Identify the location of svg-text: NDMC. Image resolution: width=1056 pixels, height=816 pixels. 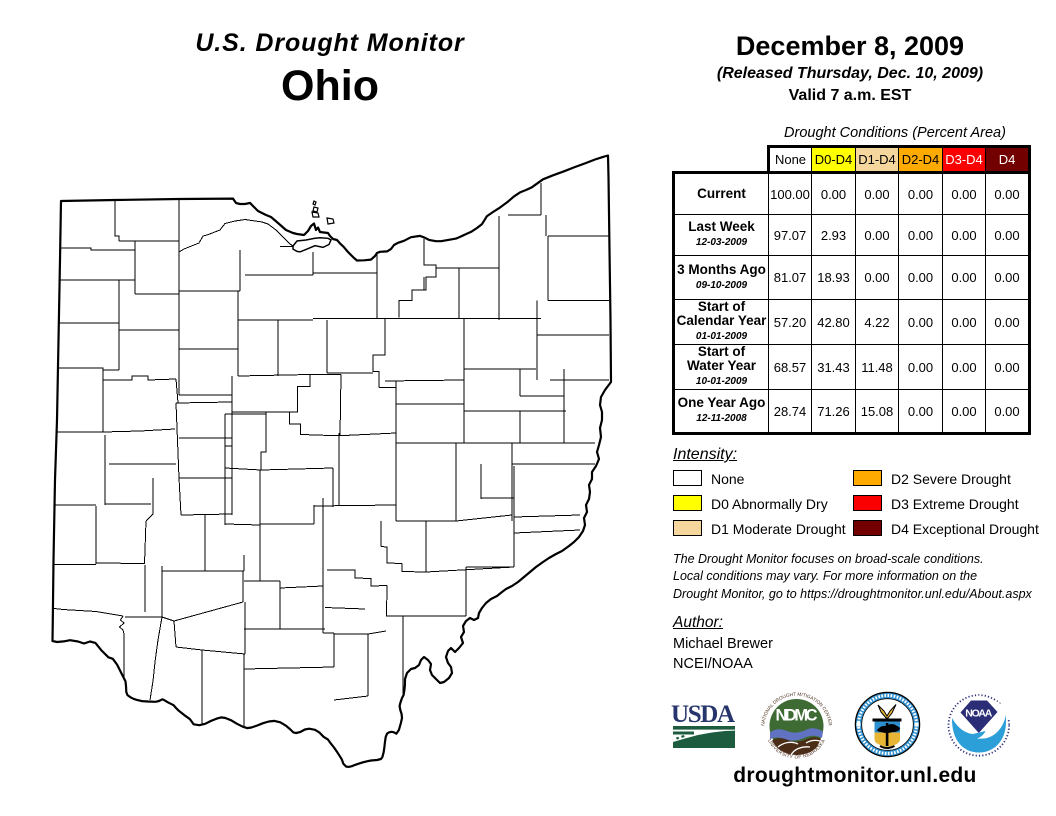
(797, 716).